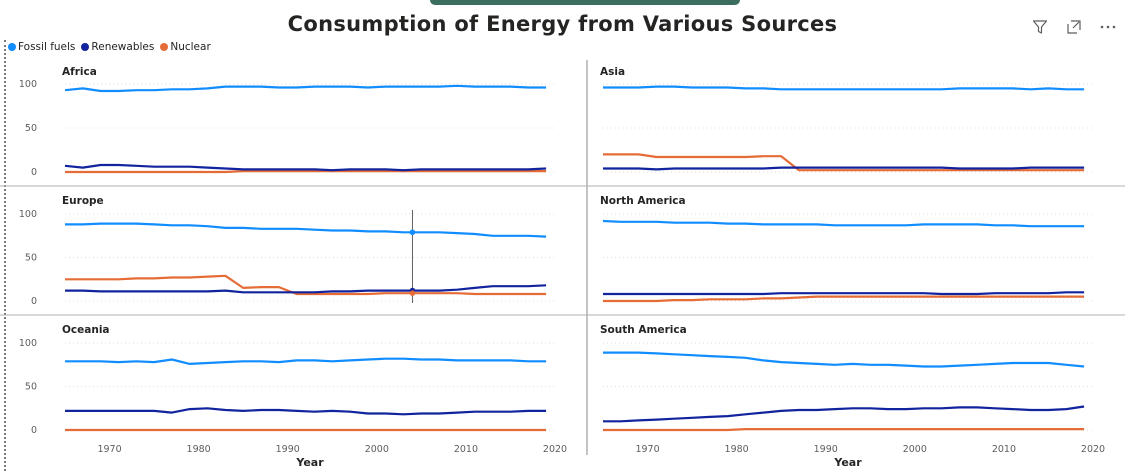  Describe the element at coordinates (287, 251) in the screenshot. I see `panel-europe: Europe 0 50 100` at that location.